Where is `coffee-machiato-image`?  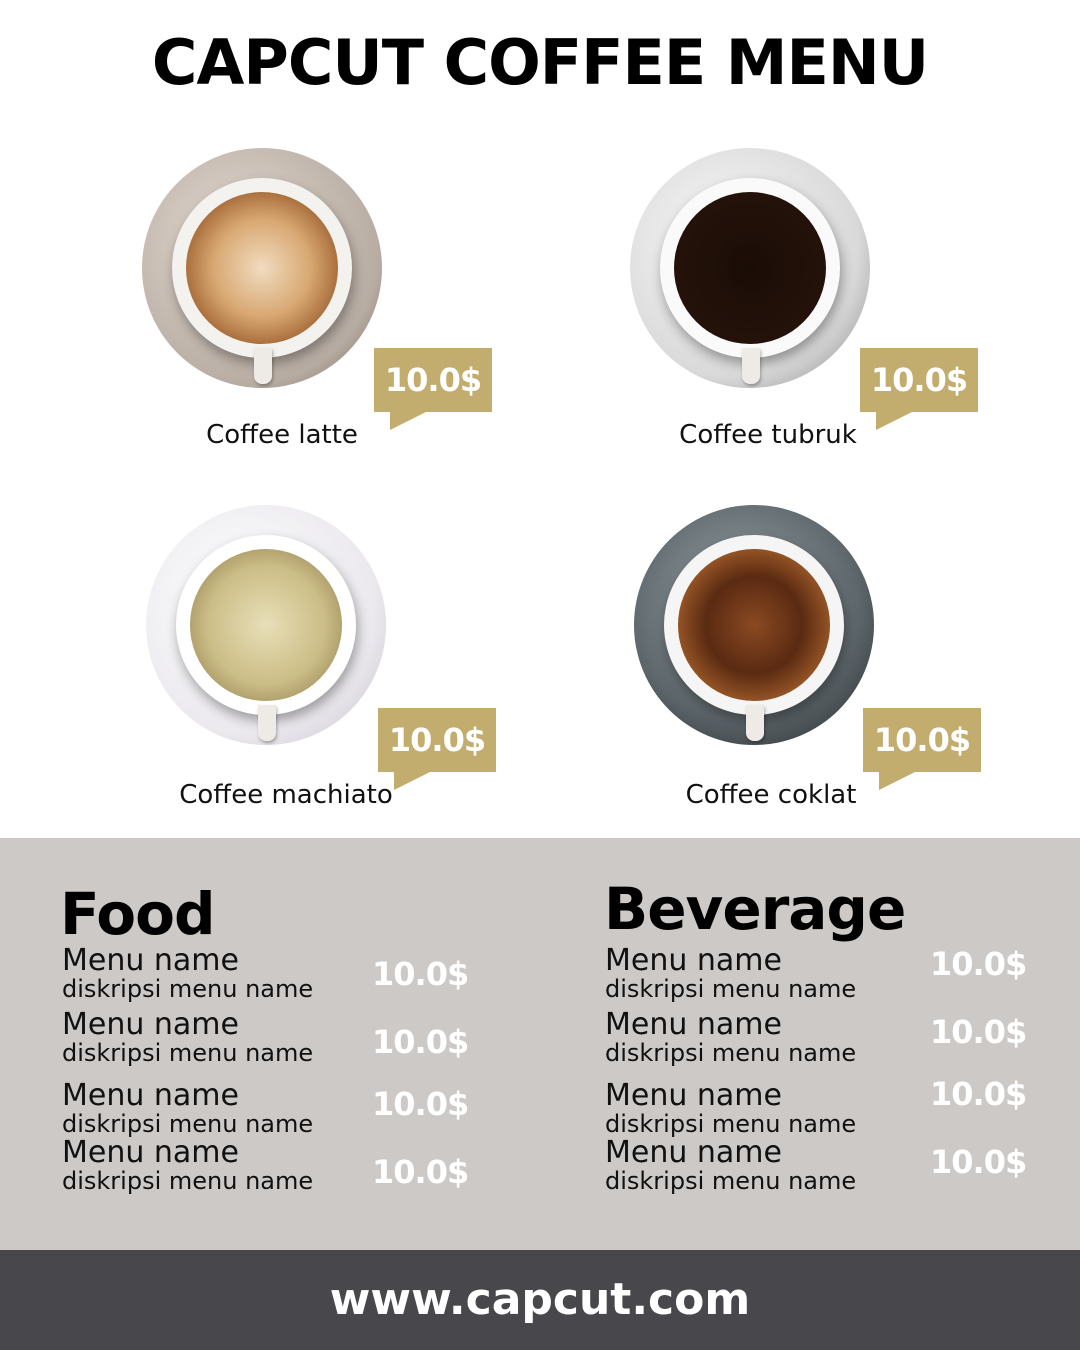
coffee-machiato-image is located at coordinates (266, 625).